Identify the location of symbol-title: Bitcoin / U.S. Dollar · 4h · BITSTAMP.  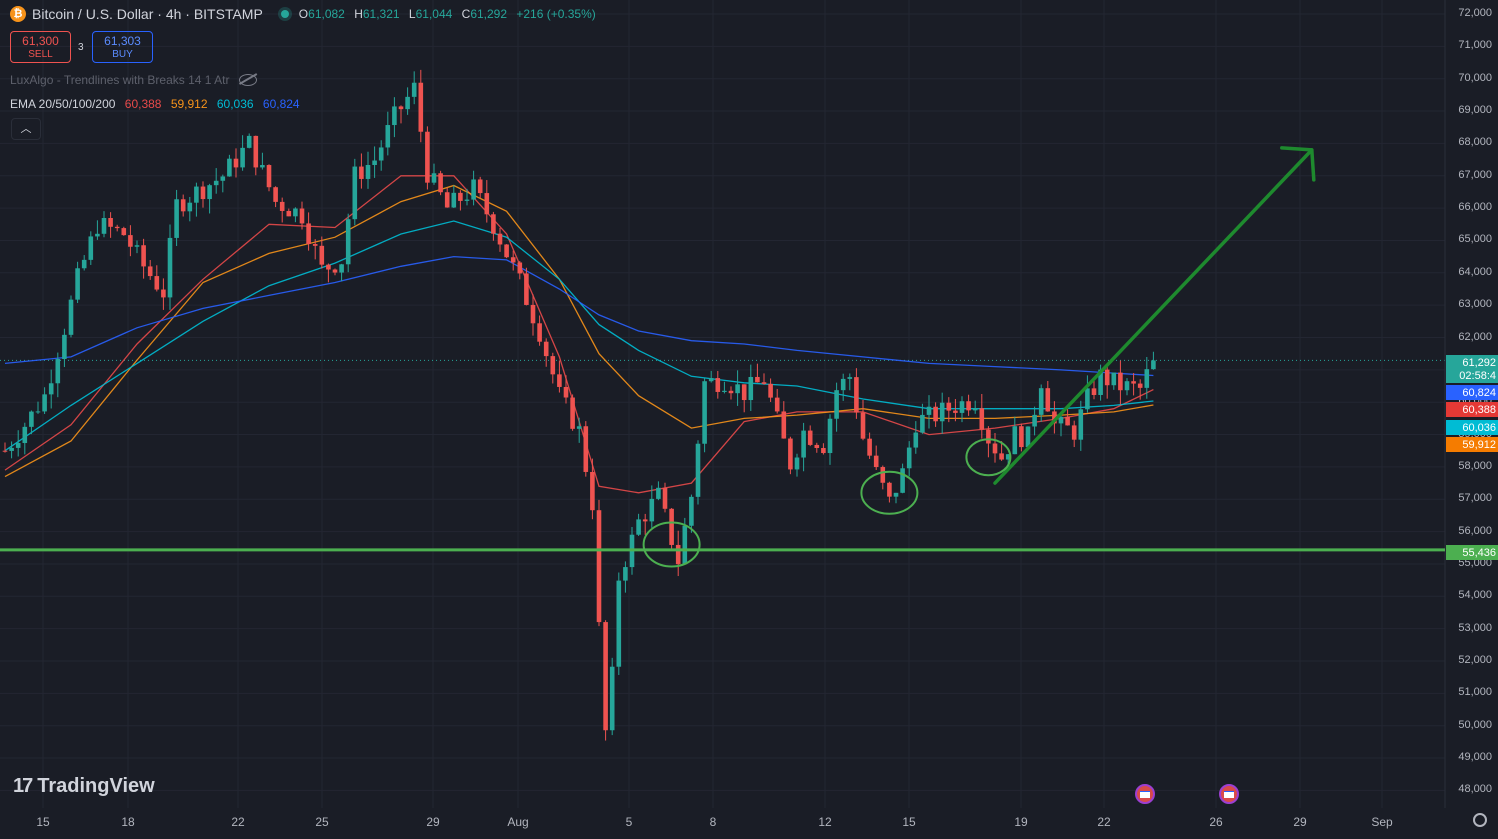
(147, 14).